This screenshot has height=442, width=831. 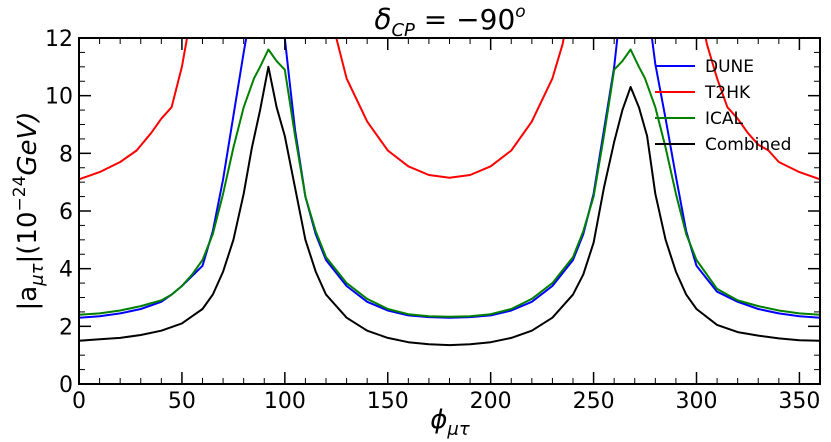 I want to click on legend: DUNE T2HK ICAL Combined, so click(x=723, y=106).